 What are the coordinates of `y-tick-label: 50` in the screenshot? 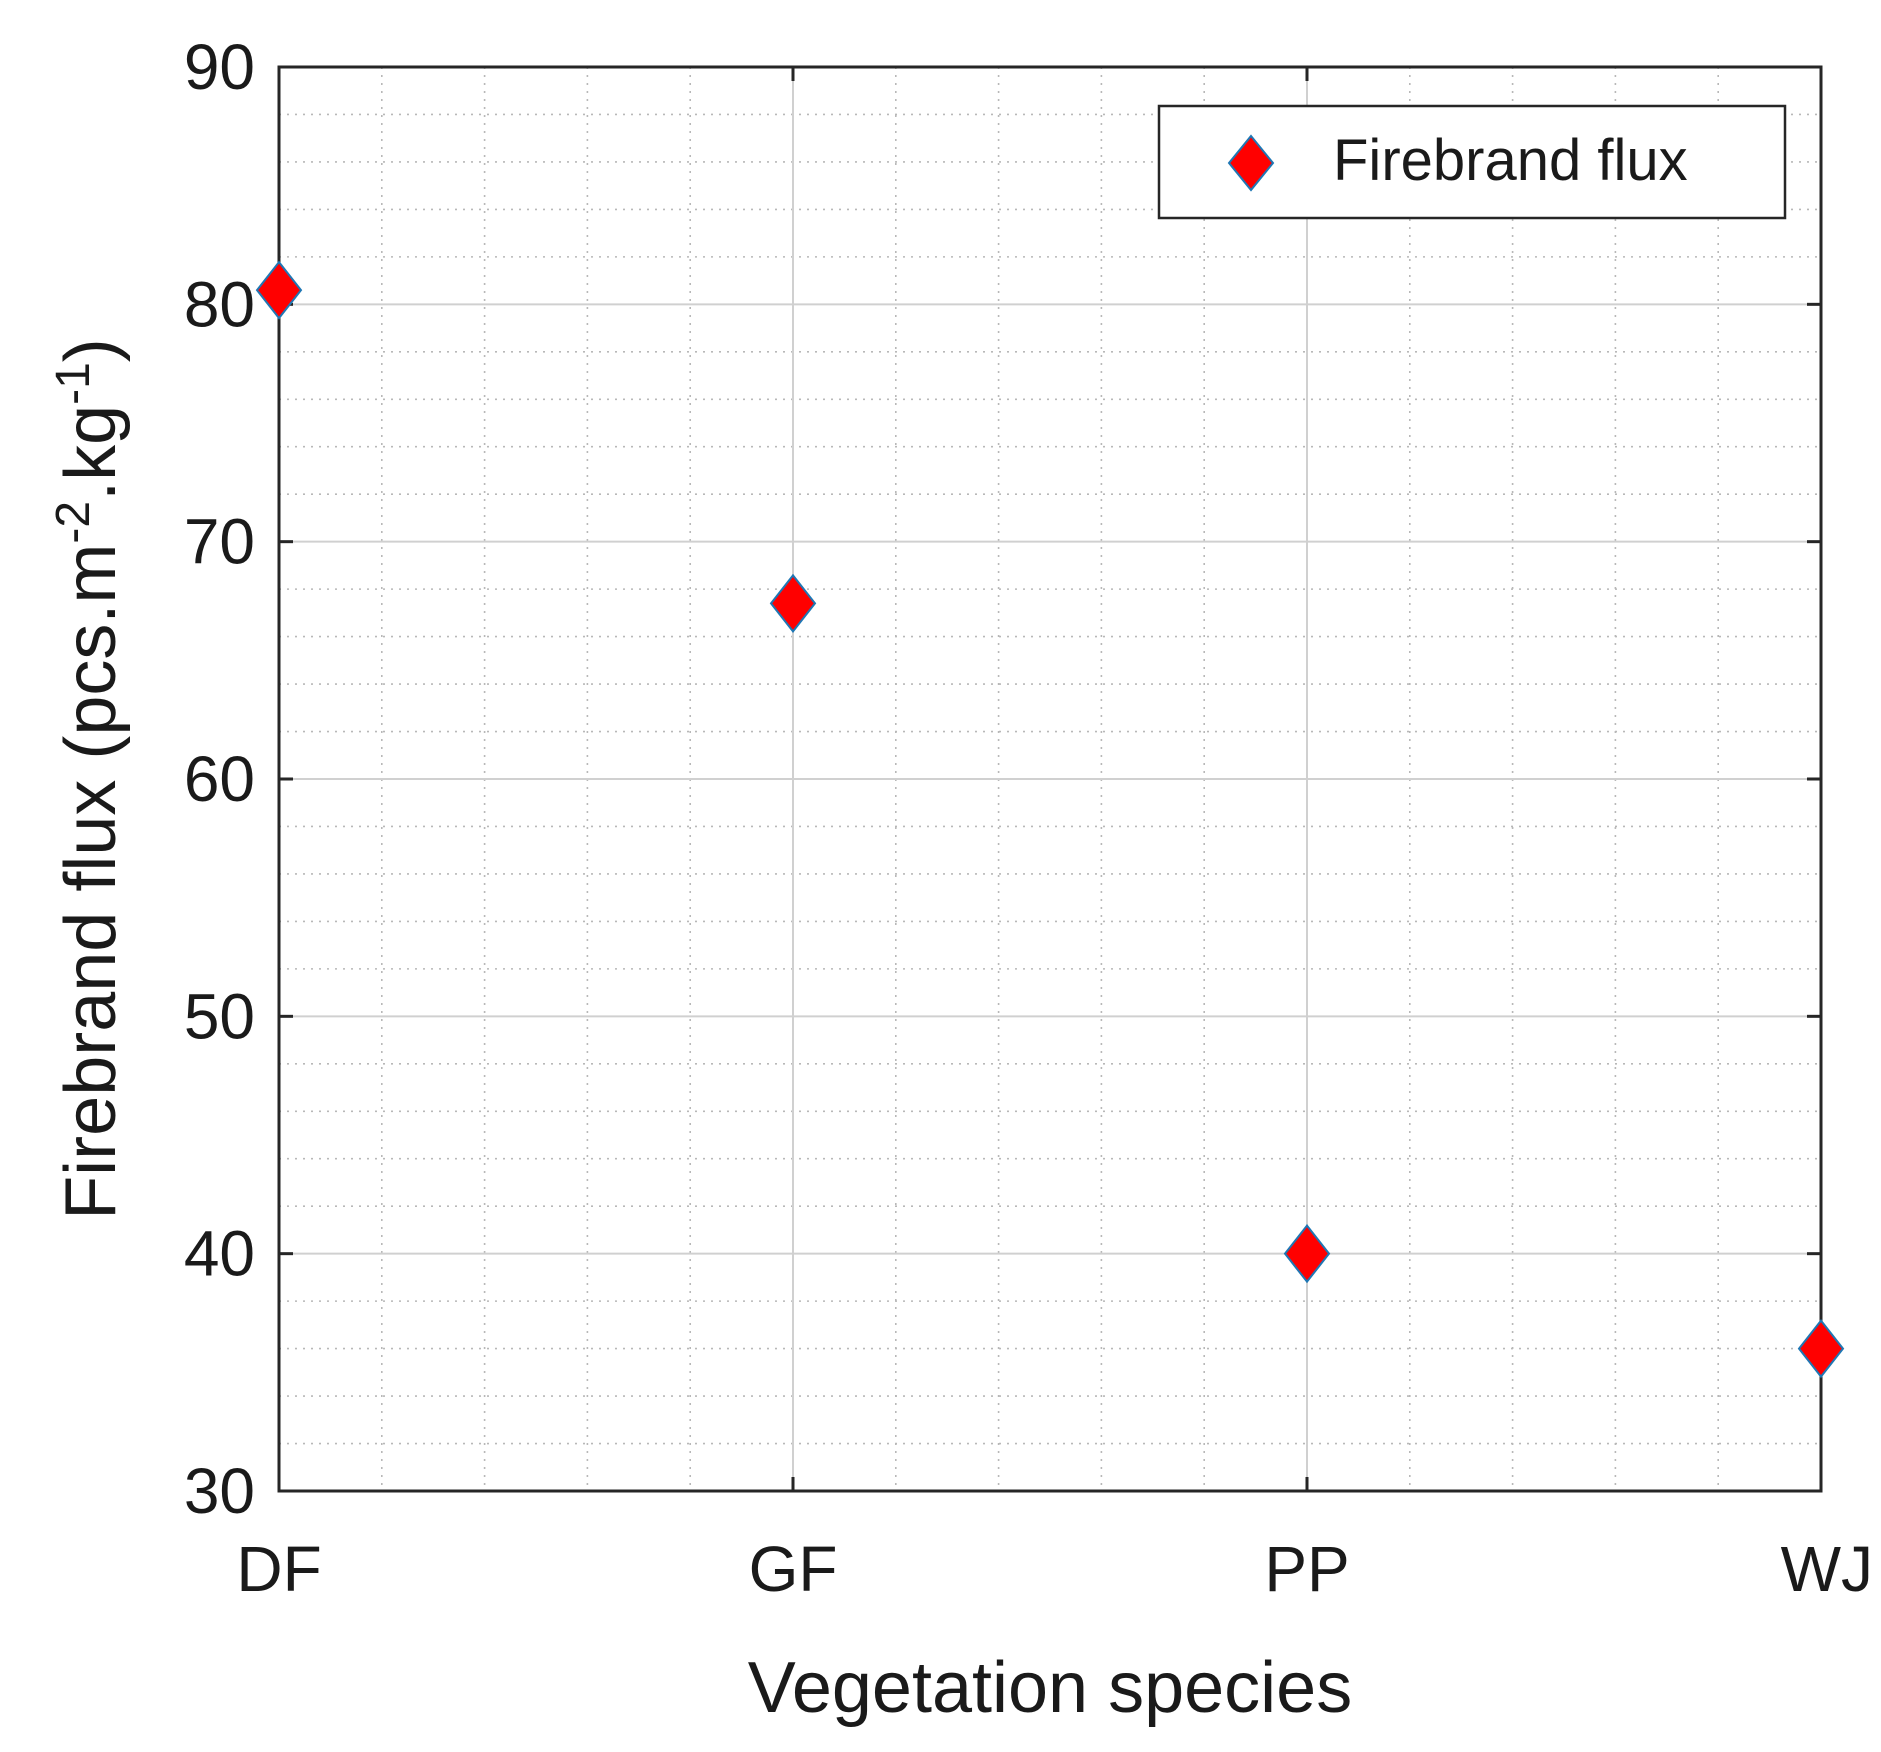 It's located at (219, 1016).